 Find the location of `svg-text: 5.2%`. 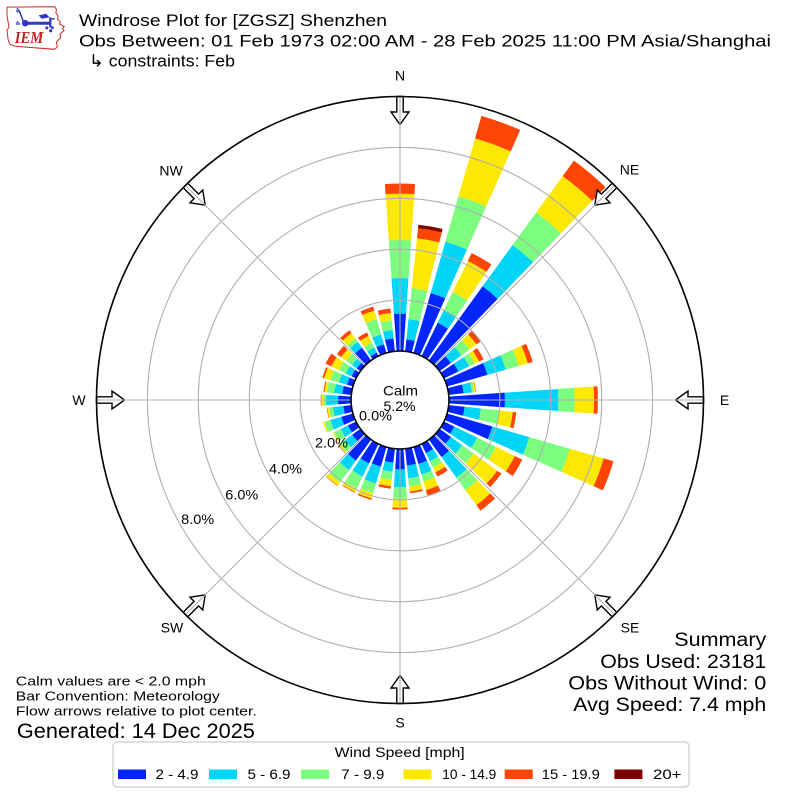

svg-text: 5.2% is located at coordinates (400, 406).